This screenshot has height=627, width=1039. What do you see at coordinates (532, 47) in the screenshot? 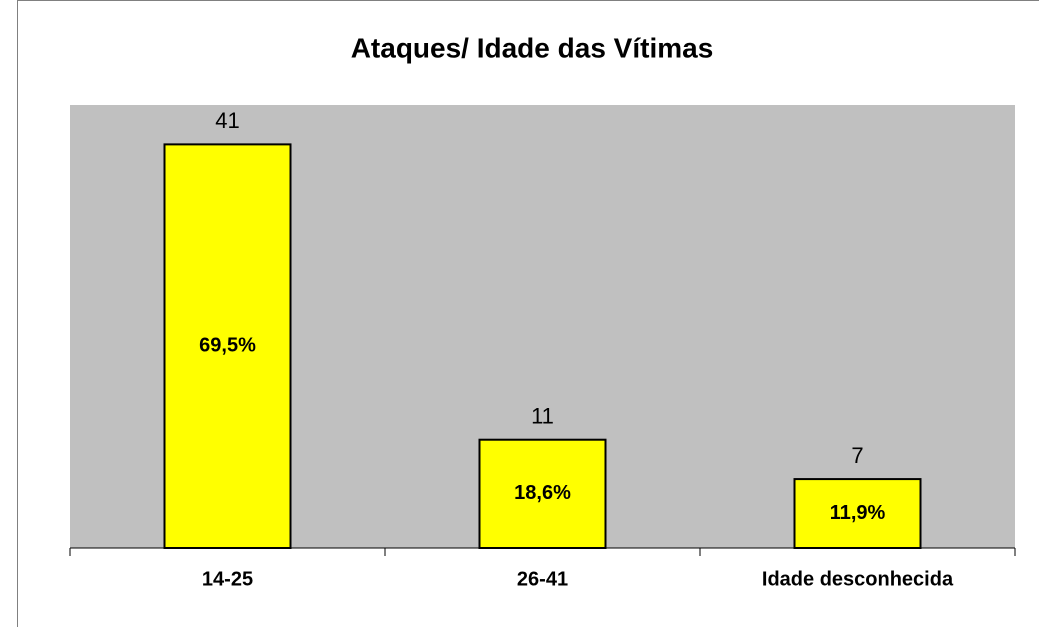
I see `chart-title: Ataques/ Idade das Vítimas` at bounding box center [532, 47].